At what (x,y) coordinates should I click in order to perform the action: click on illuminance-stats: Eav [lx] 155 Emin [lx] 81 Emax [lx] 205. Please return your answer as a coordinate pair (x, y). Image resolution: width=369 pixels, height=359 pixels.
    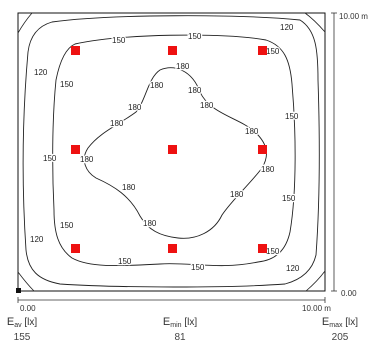
    Looking at the image, I should click on (184, 337).